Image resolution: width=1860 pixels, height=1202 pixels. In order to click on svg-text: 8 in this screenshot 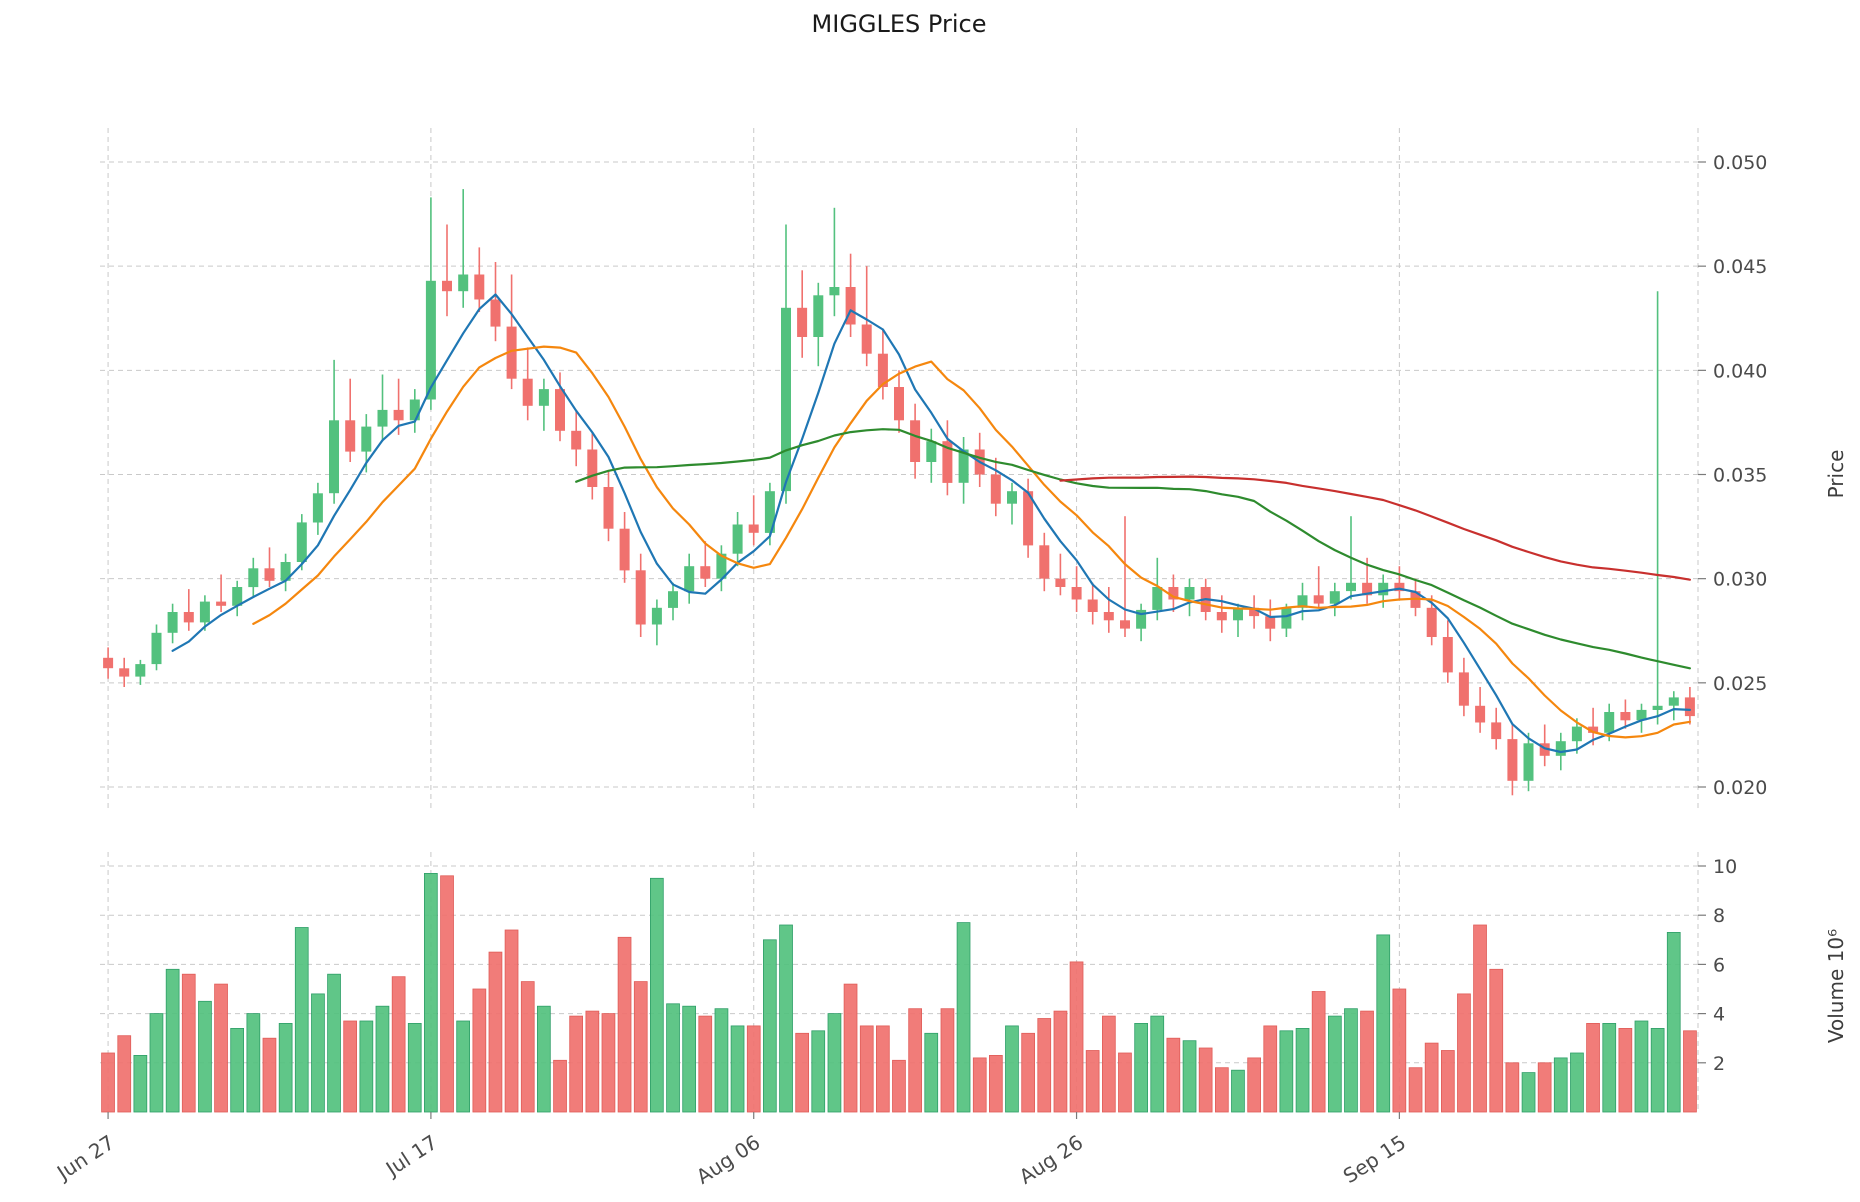, I will do `click(1719, 916)`.